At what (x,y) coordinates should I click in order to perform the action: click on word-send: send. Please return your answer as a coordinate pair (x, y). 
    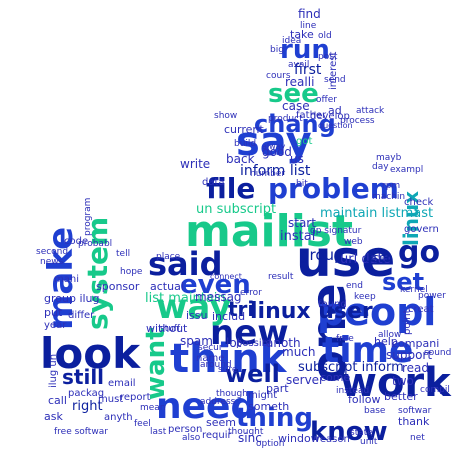
    Looking at the image, I should click on (335, 80).